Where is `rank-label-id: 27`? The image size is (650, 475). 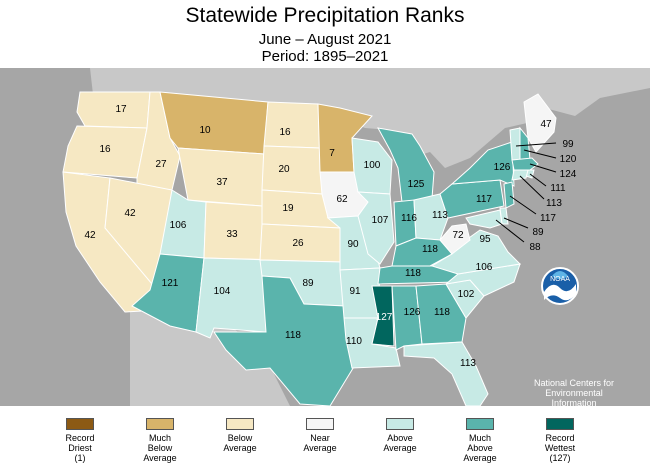 rank-label-id: 27 is located at coordinates (161, 164).